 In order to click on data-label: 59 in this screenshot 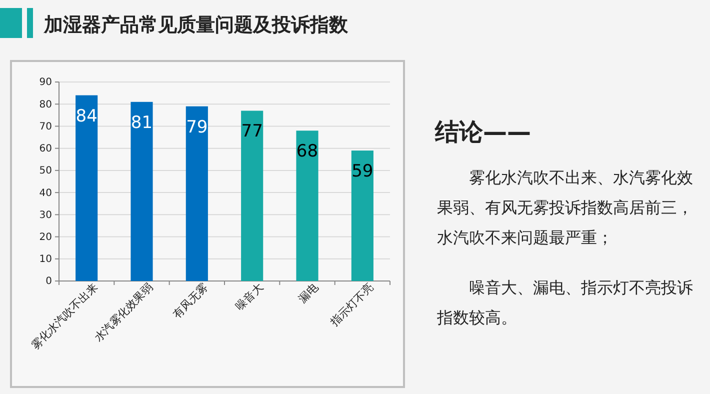, I will do `click(363, 172)`.